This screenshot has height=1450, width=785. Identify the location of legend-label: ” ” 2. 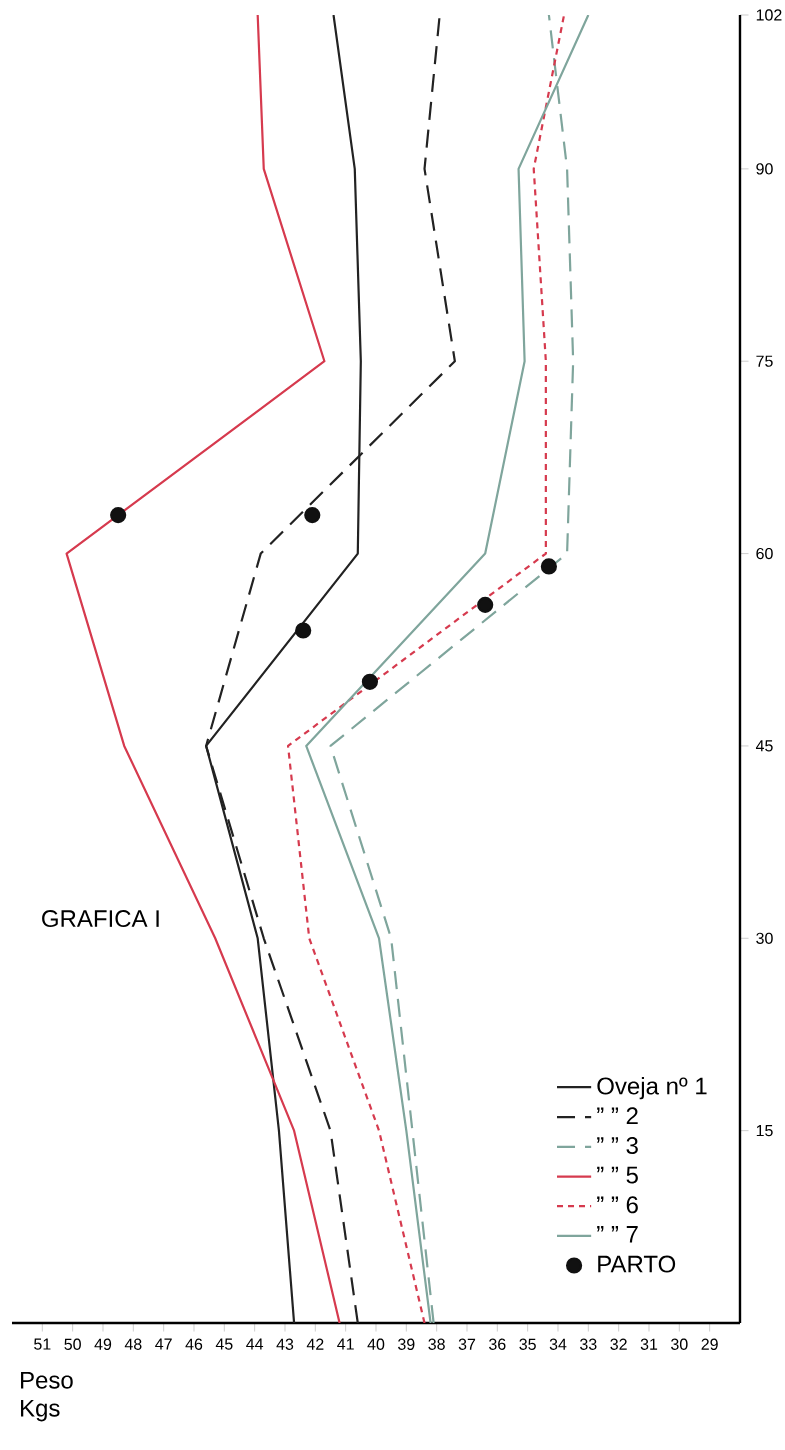
(617, 1116).